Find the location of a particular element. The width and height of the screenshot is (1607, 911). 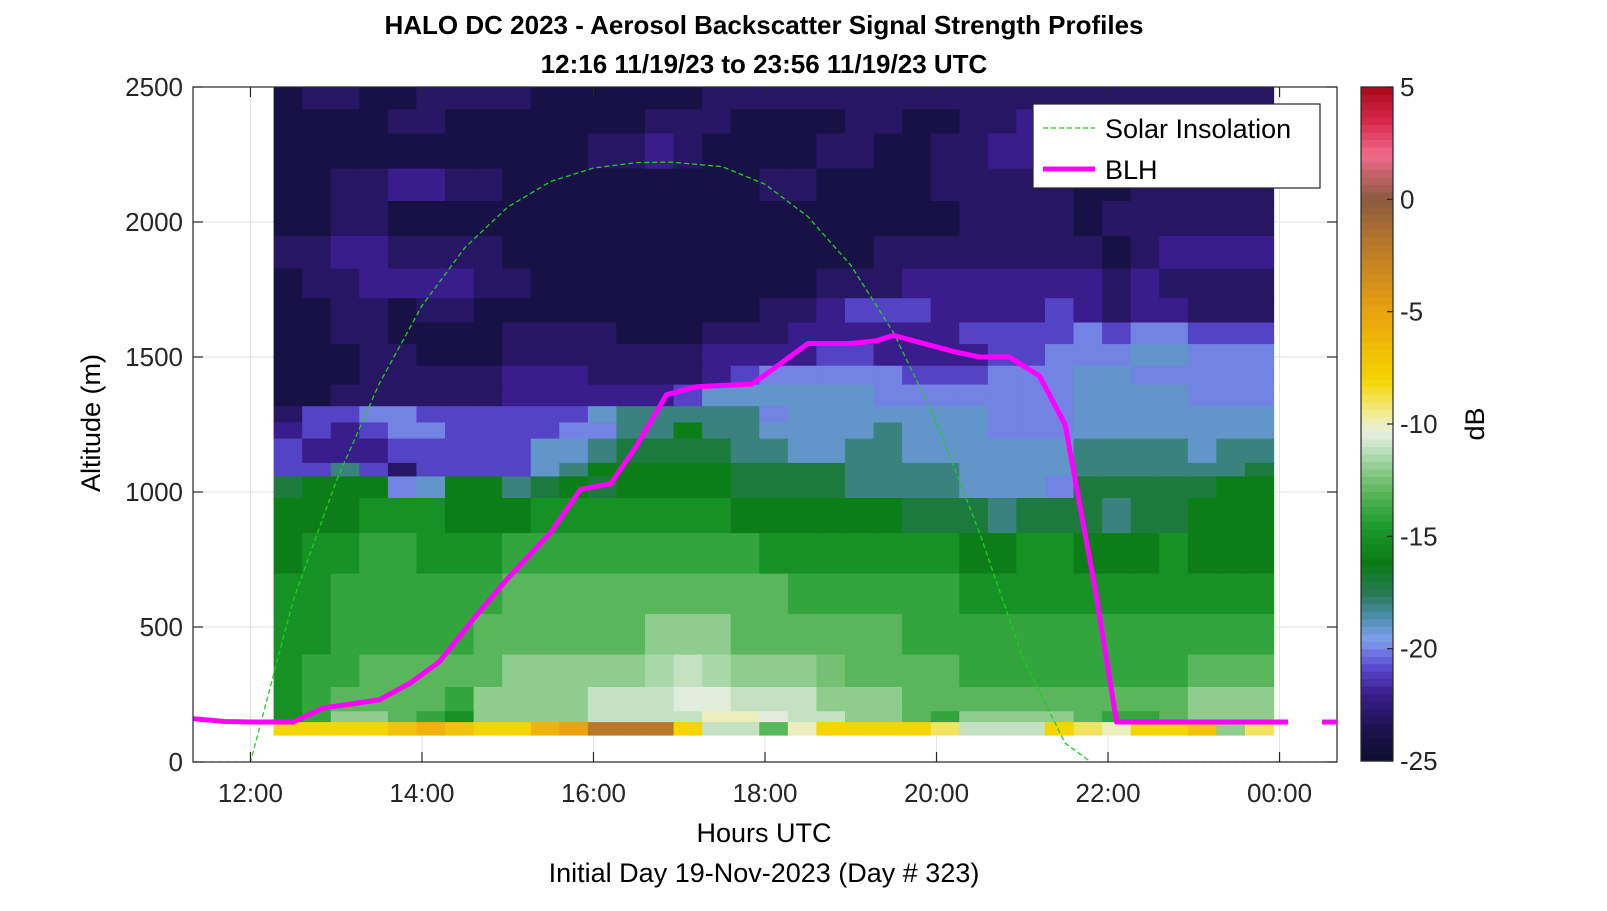

y-tick-label: 1000 is located at coordinates (154, 492).